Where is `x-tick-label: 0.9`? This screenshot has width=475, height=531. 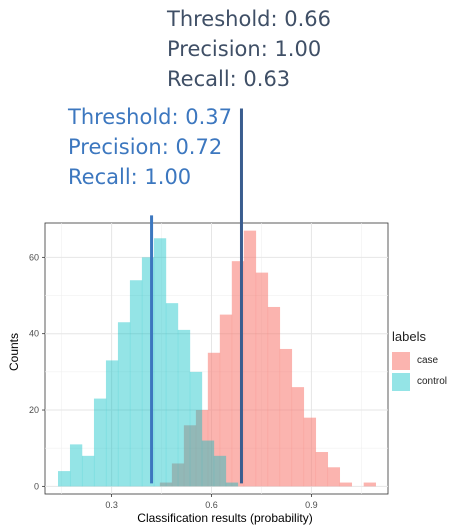 x-tick-label: 0.9 is located at coordinates (311, 505).